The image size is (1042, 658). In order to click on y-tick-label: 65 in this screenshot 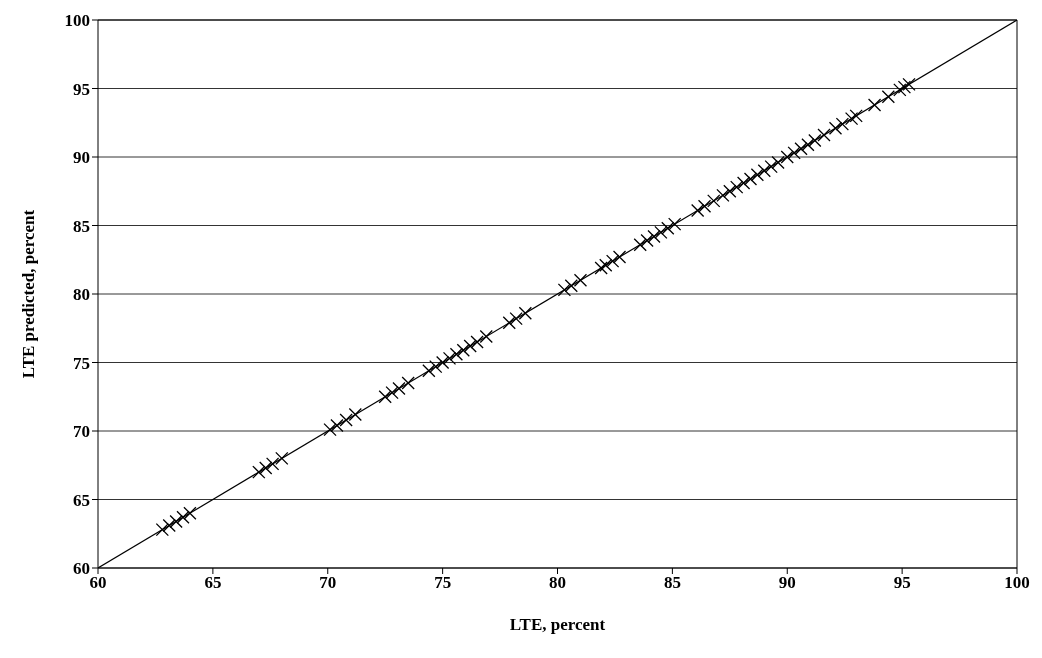, I will do `click(81, 500)`.